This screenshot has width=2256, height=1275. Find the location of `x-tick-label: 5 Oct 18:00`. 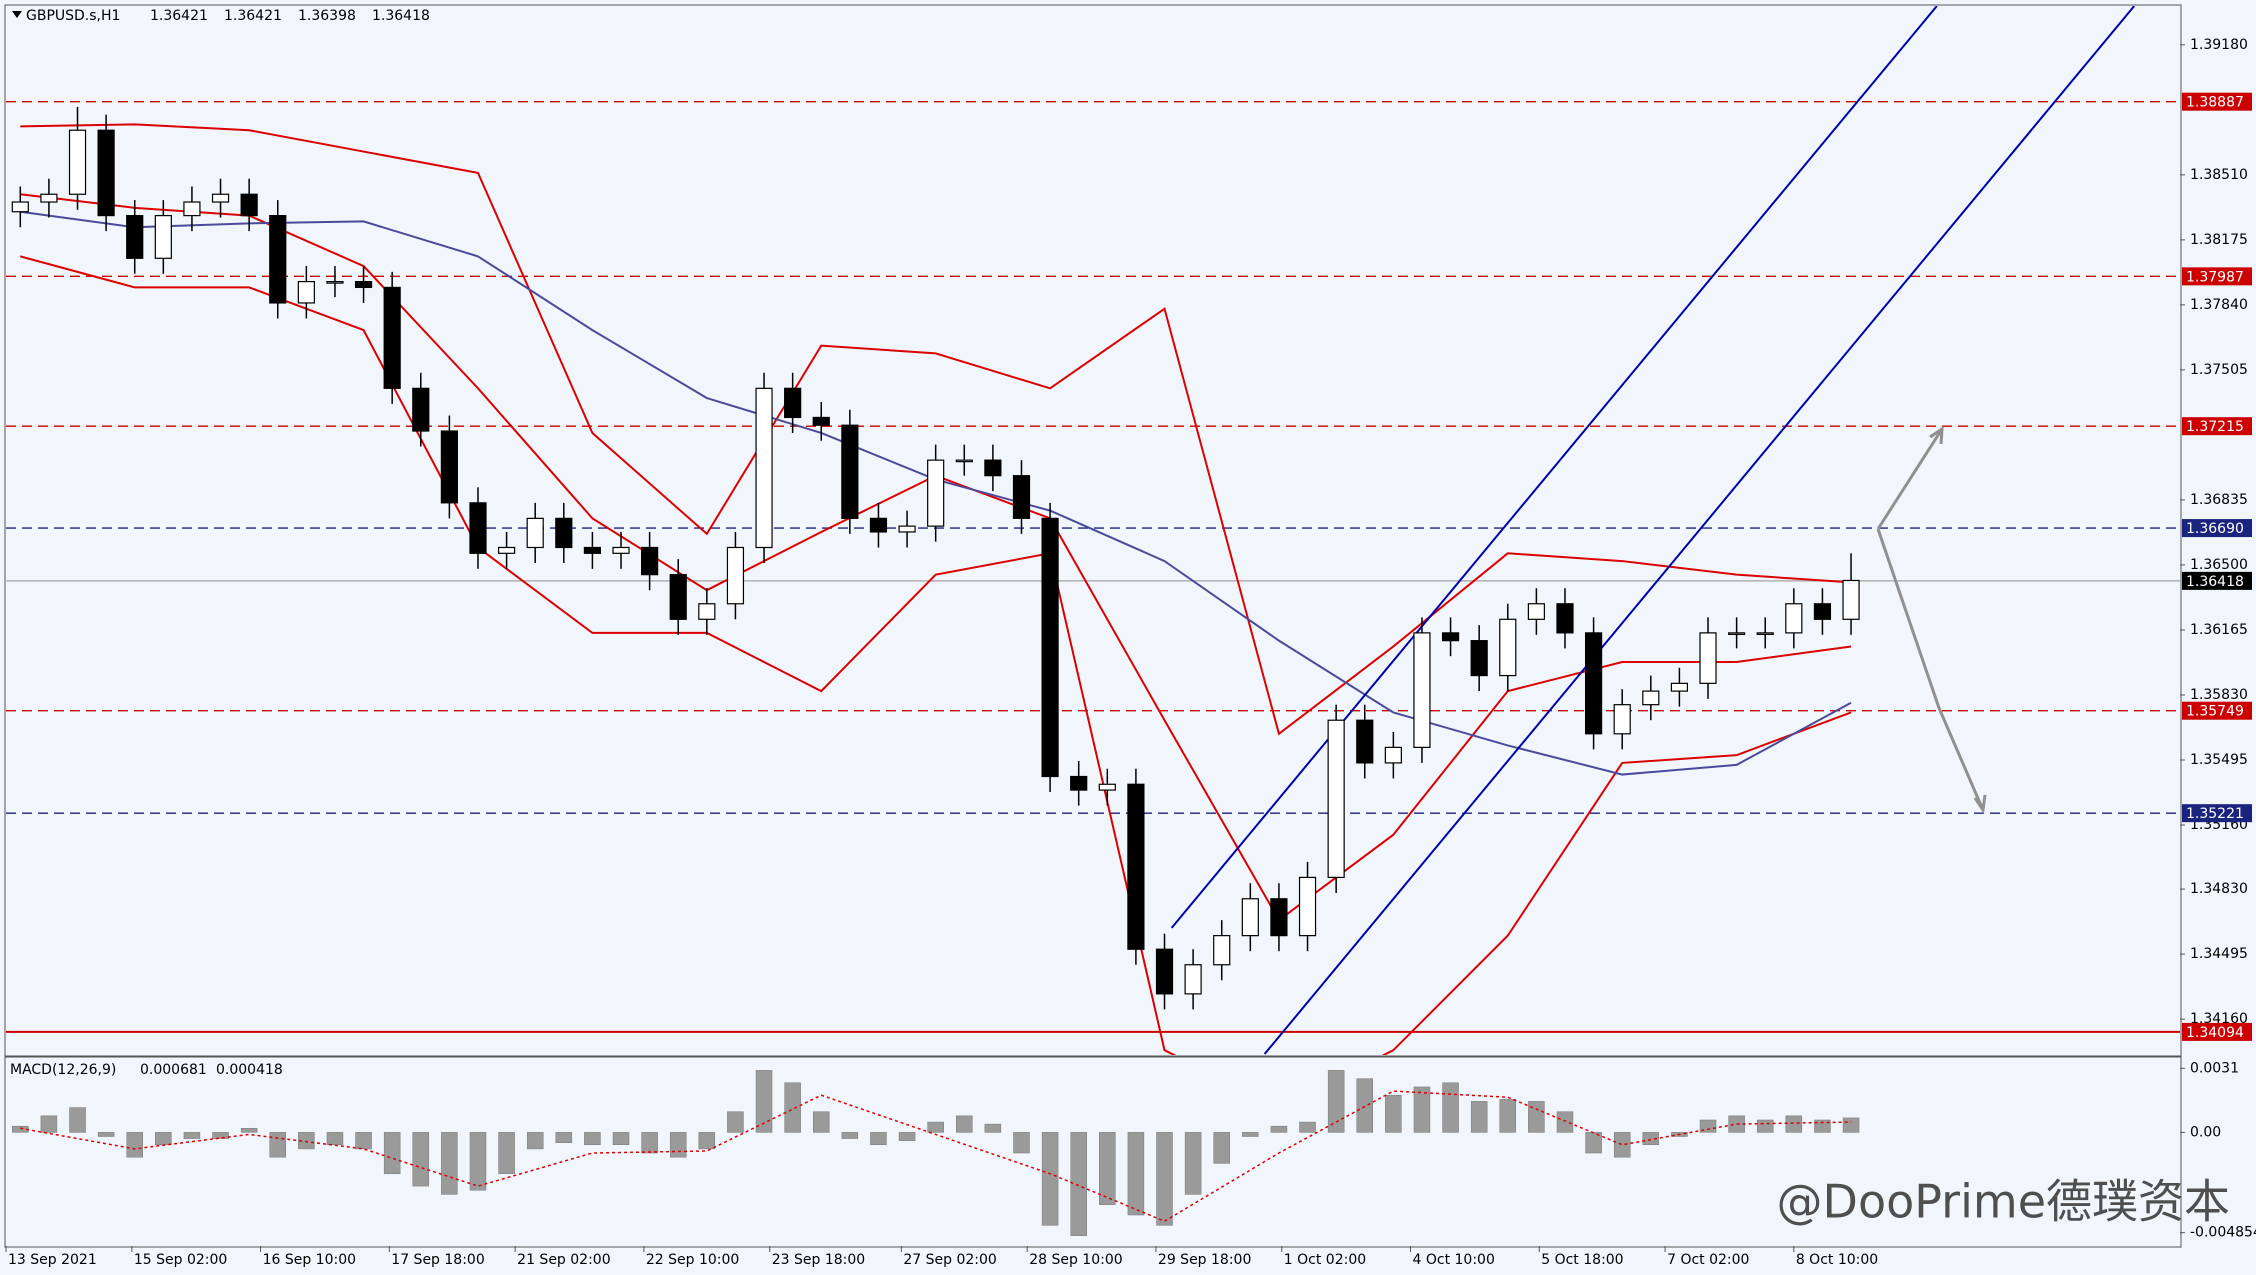

x-tick-label: 5 Oct 18:00 is located at coordinates (1582, 1260).